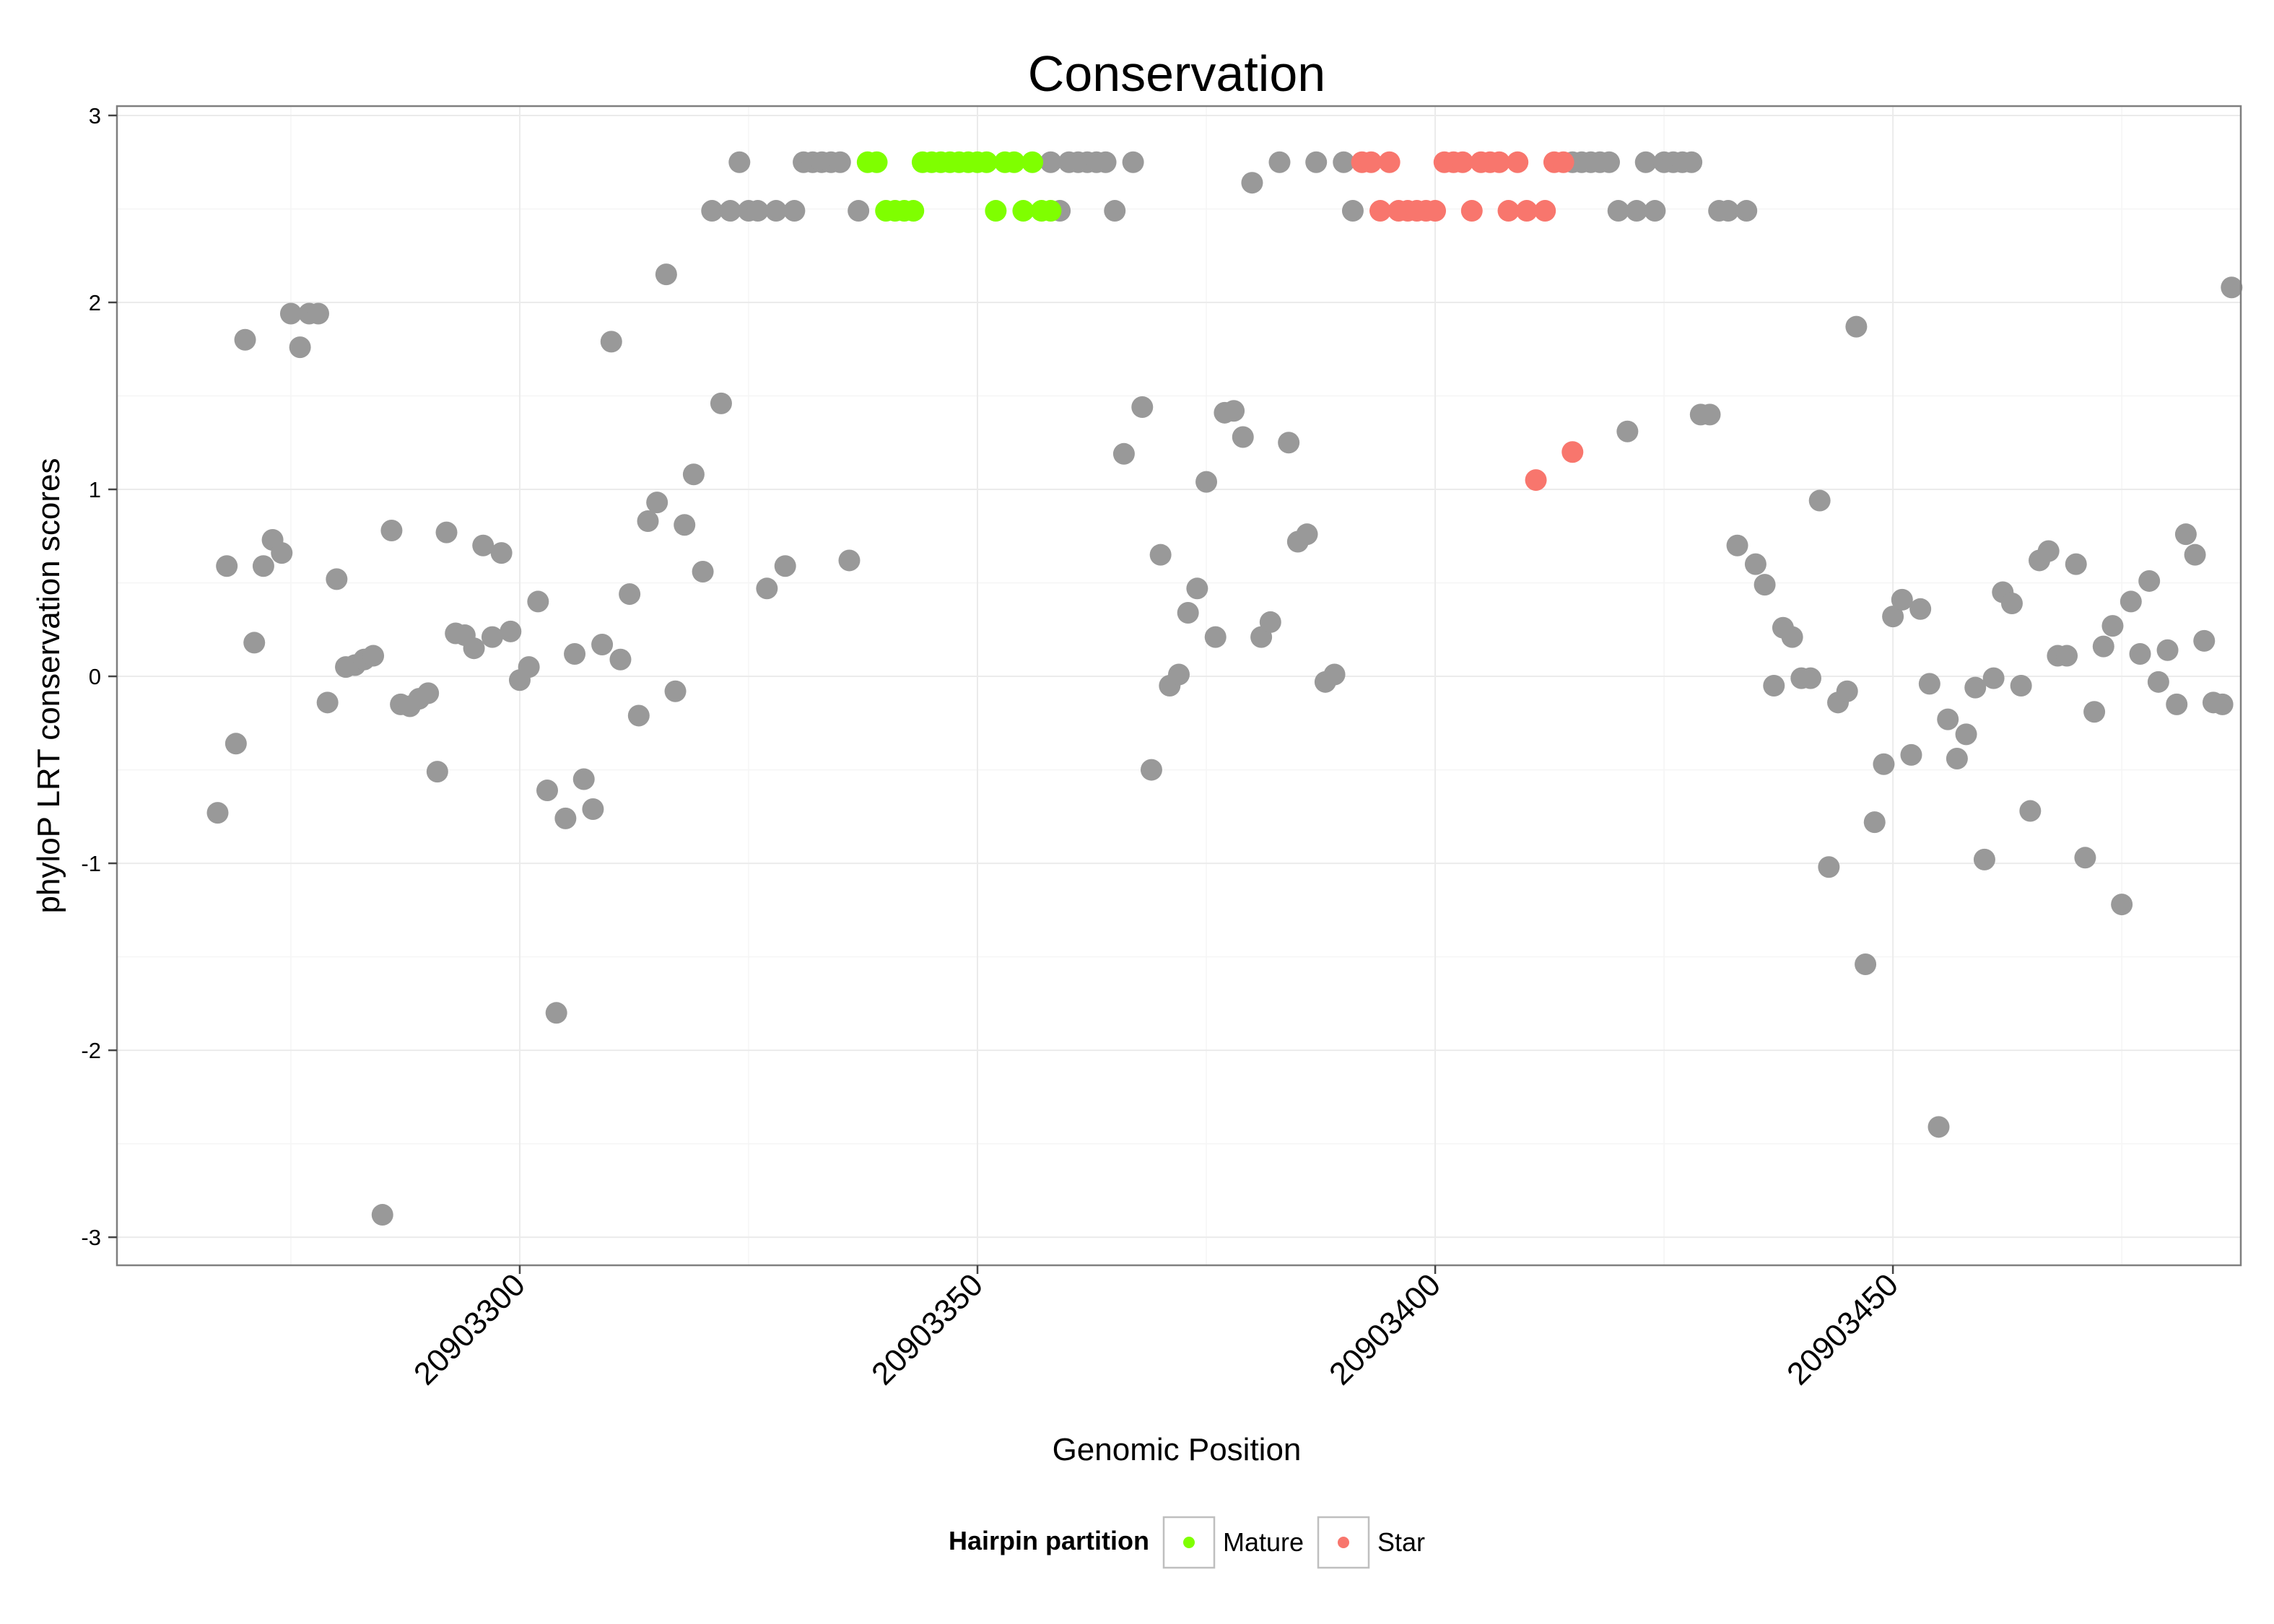  What do you see at coordinates (1264, 1542) in the screenshot?
I see `legend-label-mature: Mature` at bounding box center [1264, 1542].